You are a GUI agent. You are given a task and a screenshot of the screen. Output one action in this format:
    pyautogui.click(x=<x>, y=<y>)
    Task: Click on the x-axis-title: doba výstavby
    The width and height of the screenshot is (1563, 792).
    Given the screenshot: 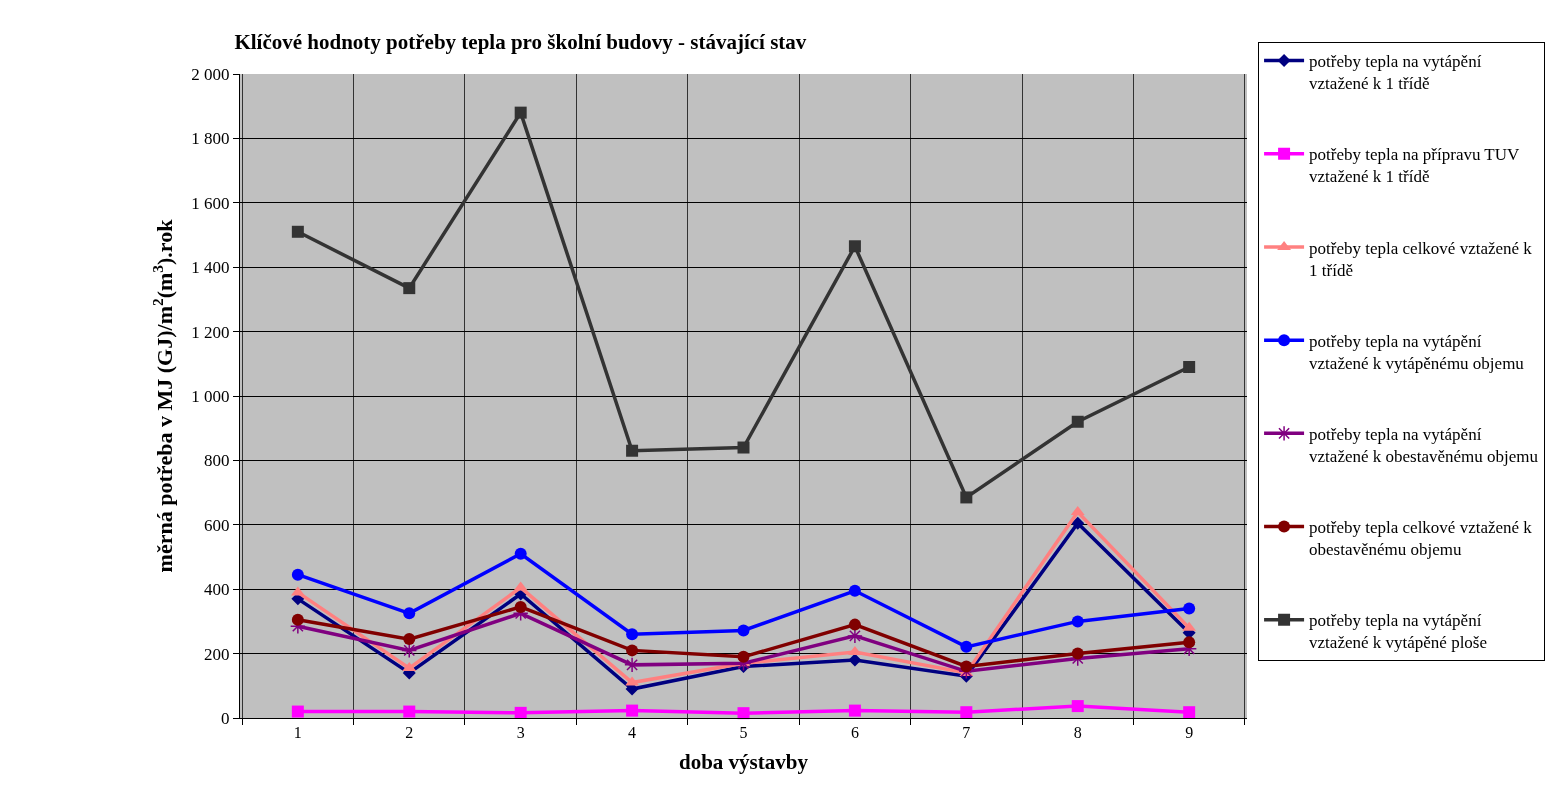 What is the action you would take?
    pyautogui.click(x=744, y=762)
    